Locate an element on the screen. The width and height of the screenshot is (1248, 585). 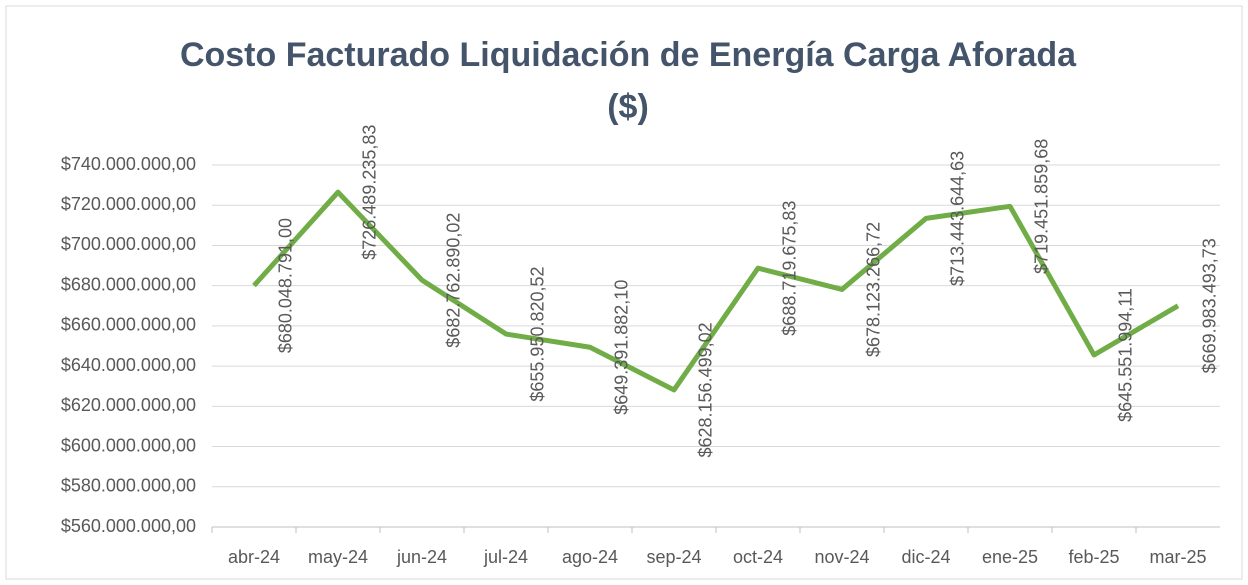
y-tick-label: $660.000.000,00 is located at coordinates (128, 325).